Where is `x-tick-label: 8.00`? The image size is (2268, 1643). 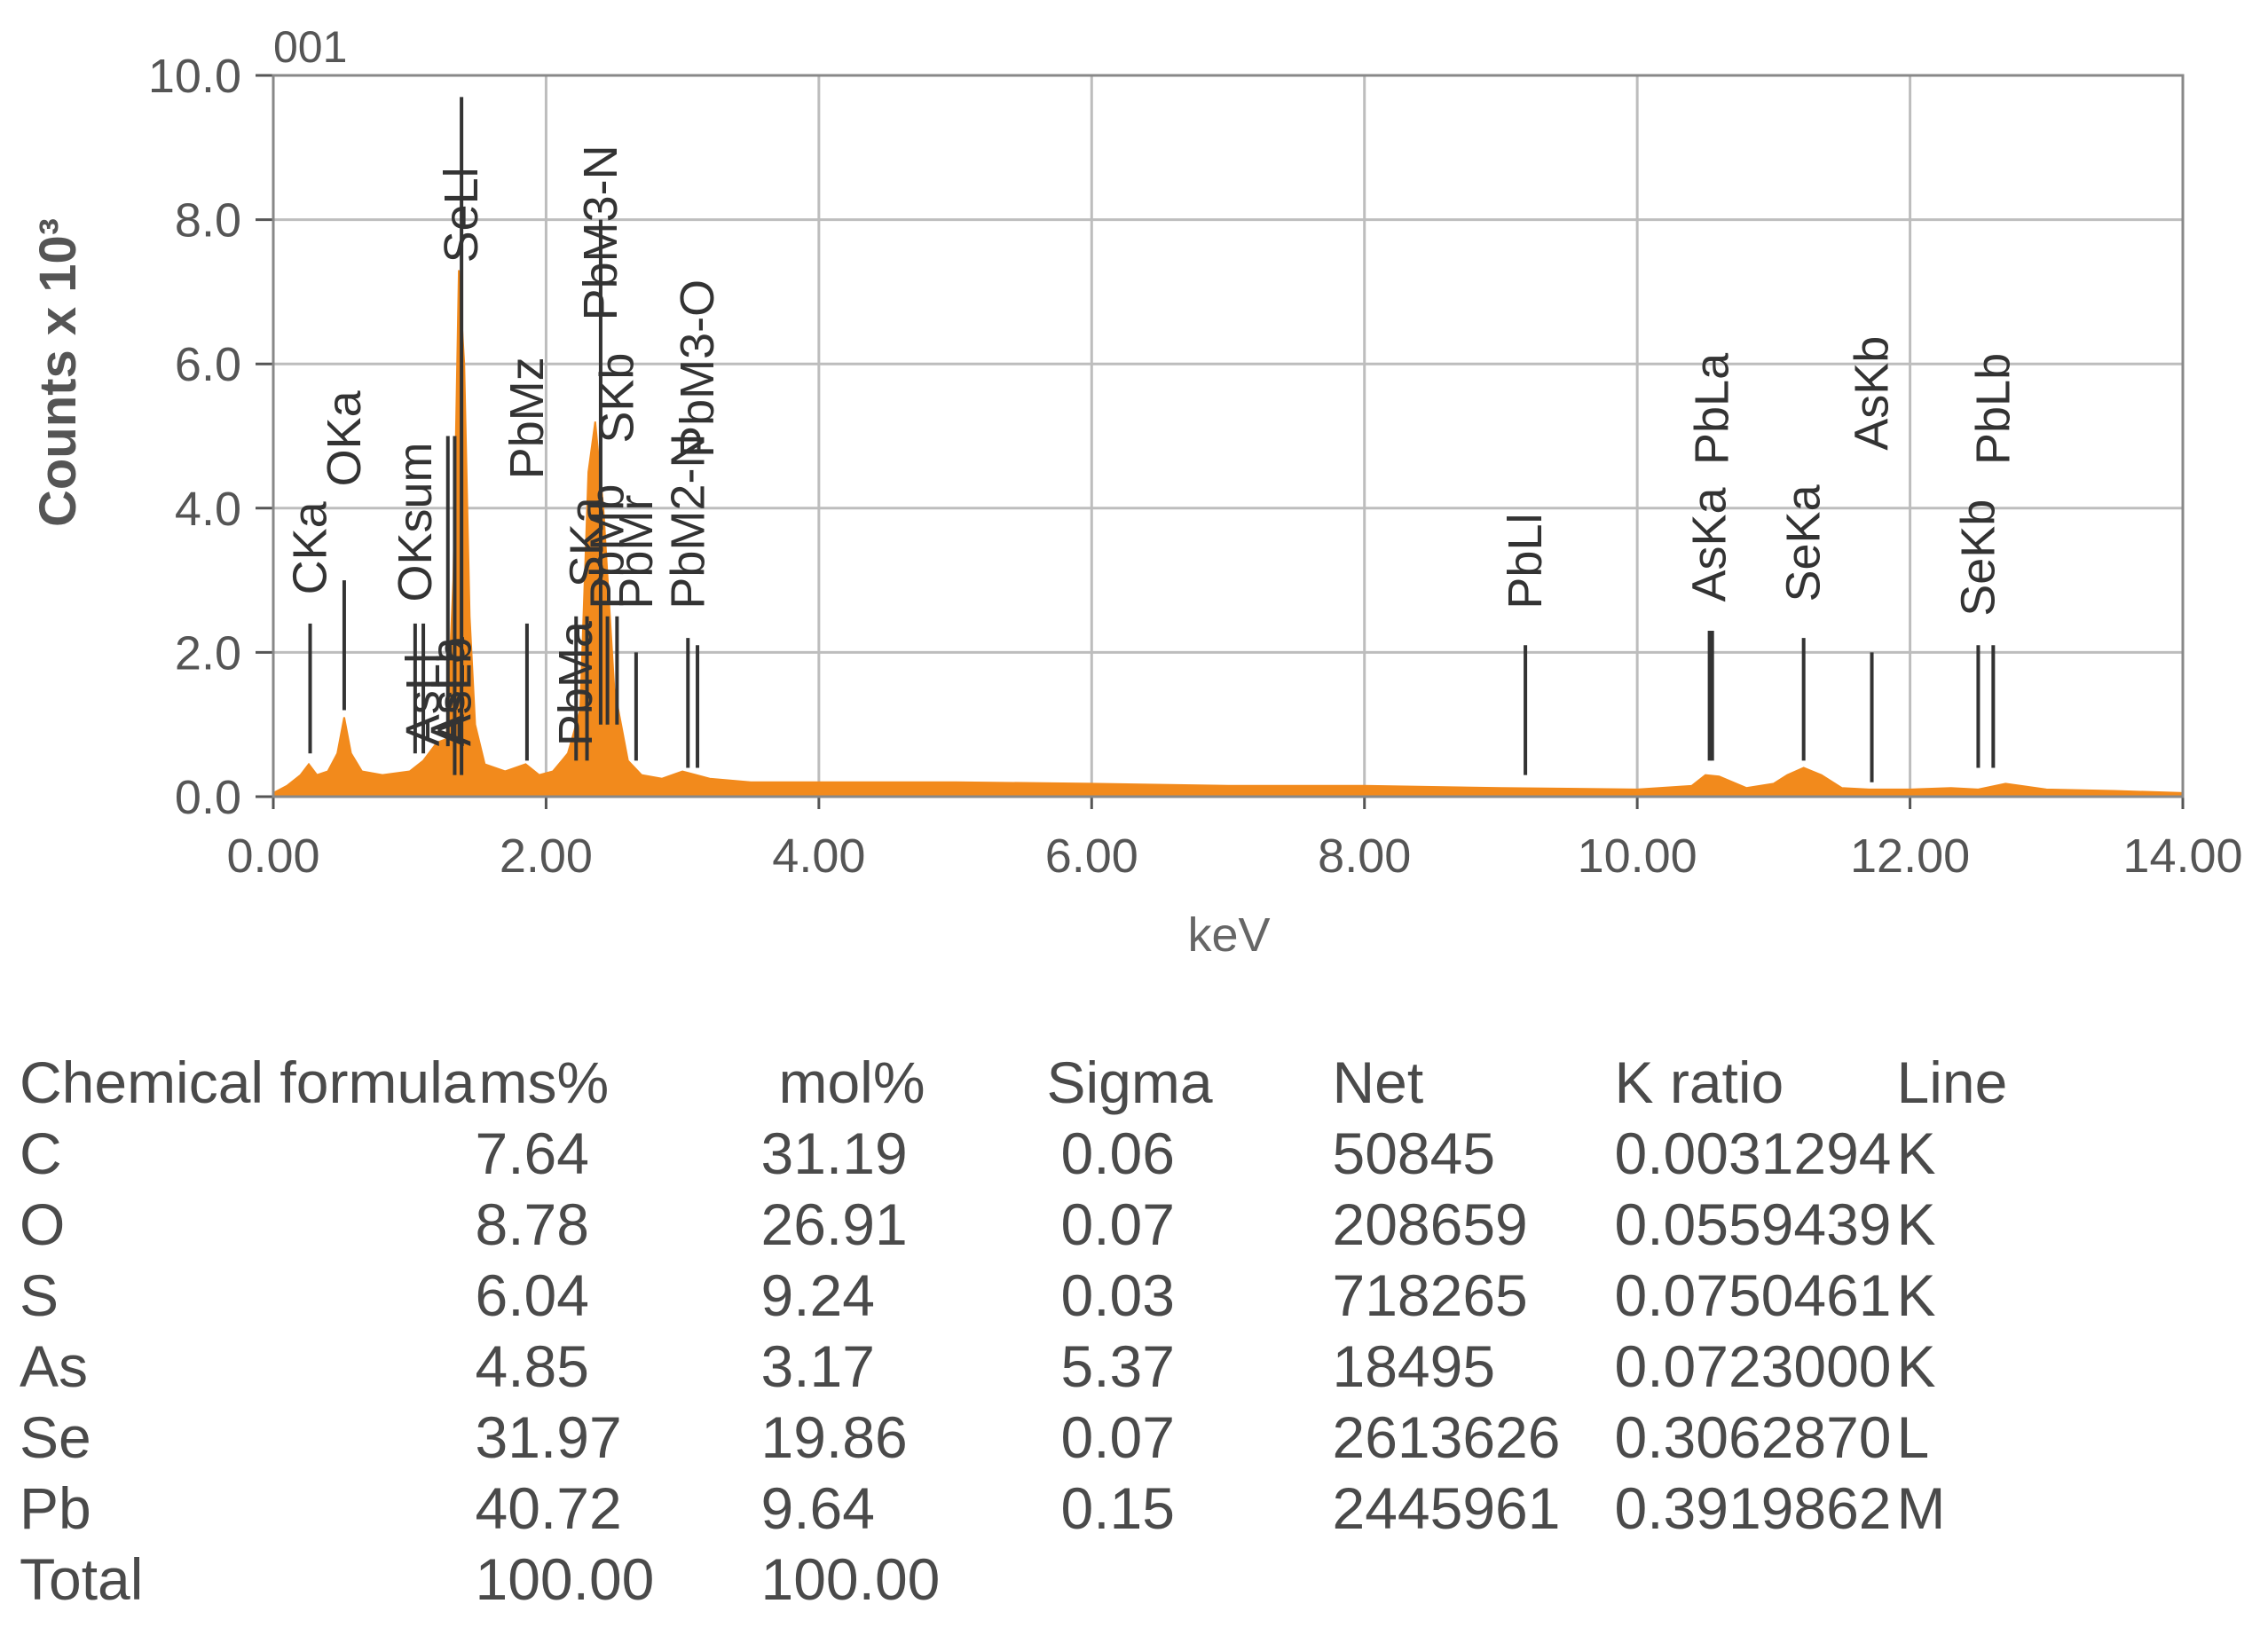
x-tick-label: 8.00 is located at coordinates (1364, 856).